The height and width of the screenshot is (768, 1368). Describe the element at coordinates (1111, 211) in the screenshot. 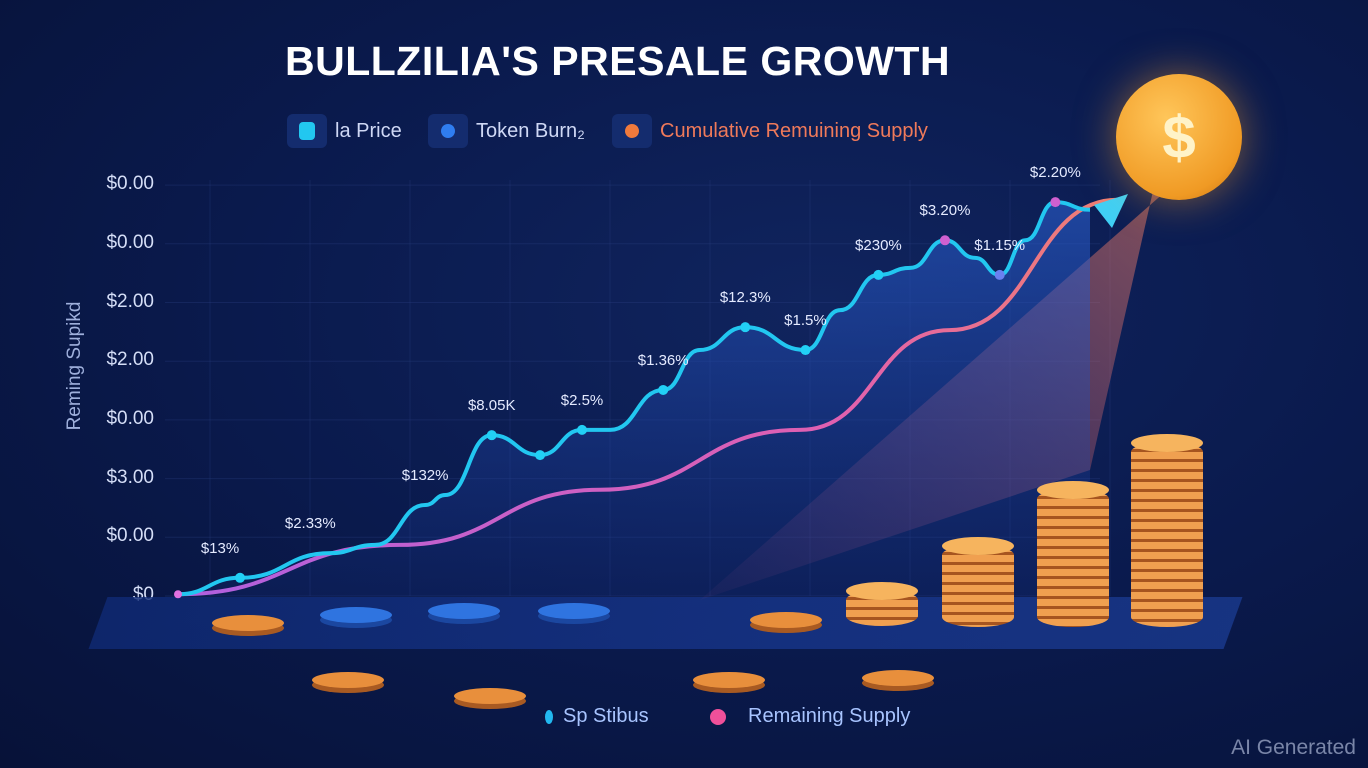

I see `arrow-head-icon` at that location.